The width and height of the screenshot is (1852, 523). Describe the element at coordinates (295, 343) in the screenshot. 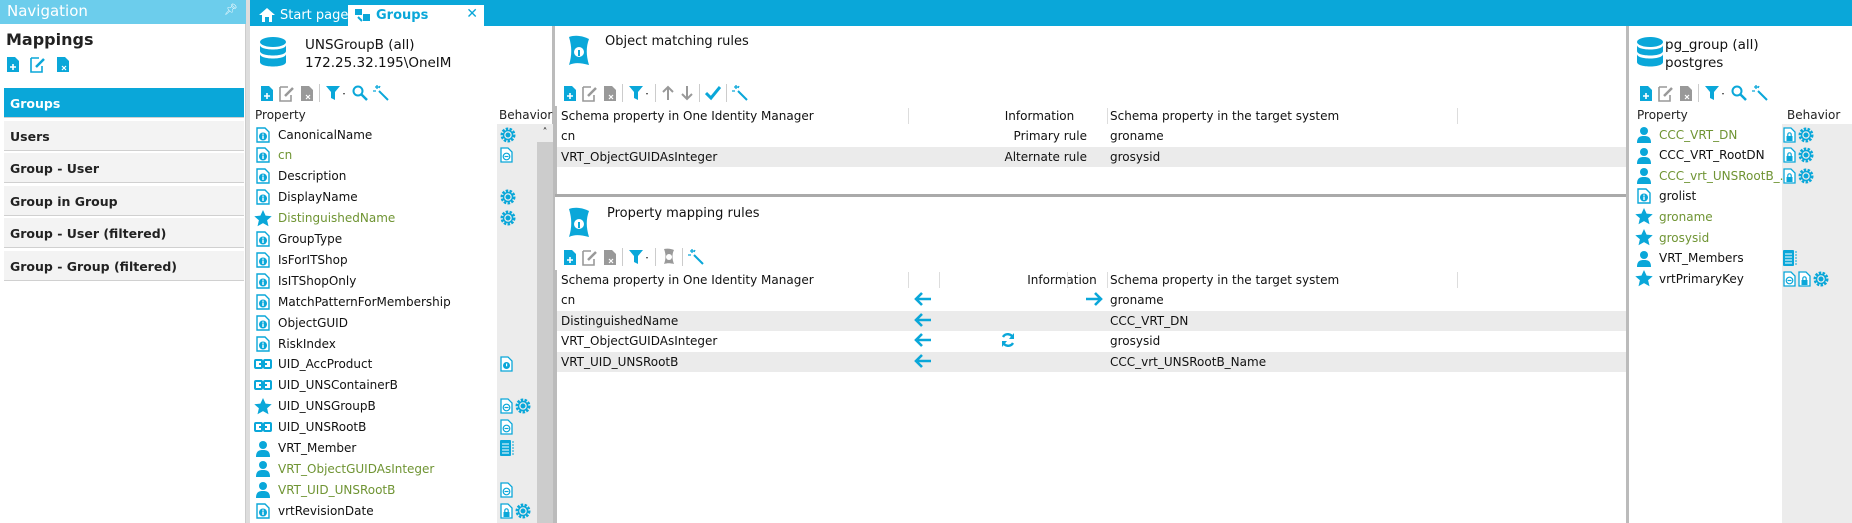

I see `property-row: RiskIndex` at that location.